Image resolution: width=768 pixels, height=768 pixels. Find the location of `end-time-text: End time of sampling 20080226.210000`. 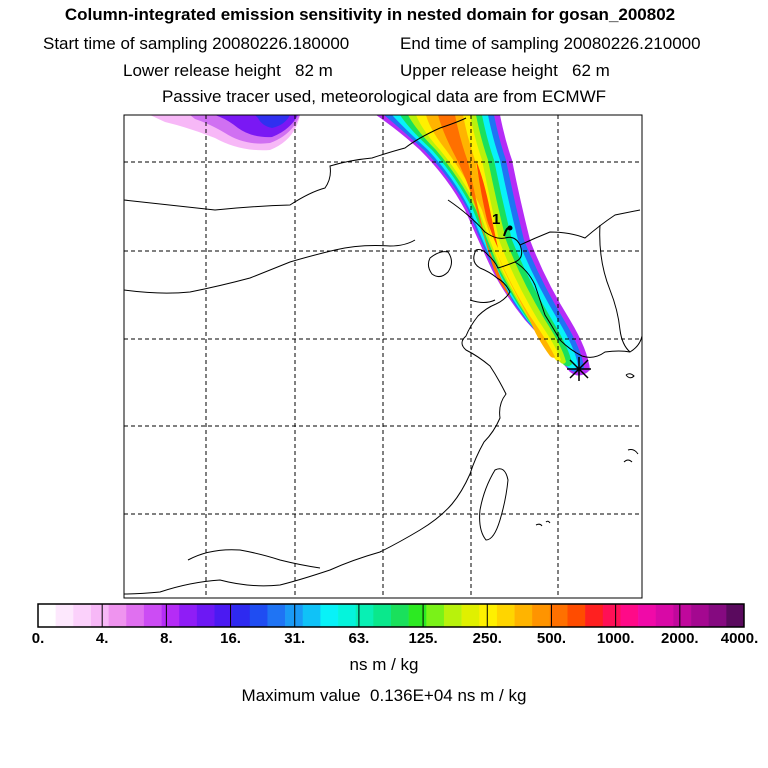

end-time-text: End time of sampling 20080226.210000 is located at coordinates (550, 44).